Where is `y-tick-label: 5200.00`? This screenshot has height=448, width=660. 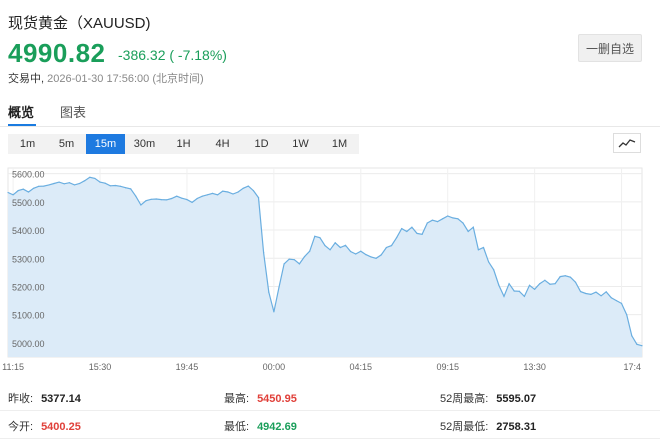 y-tick-label: 5200.00 is located at coordinates (28, 287).